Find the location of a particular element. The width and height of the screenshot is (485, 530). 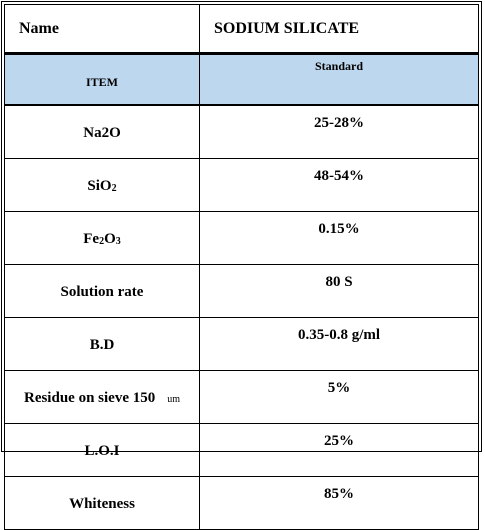

table-row: B.D 0.35-0.8 g/ml is located at coordinates (241, 344).